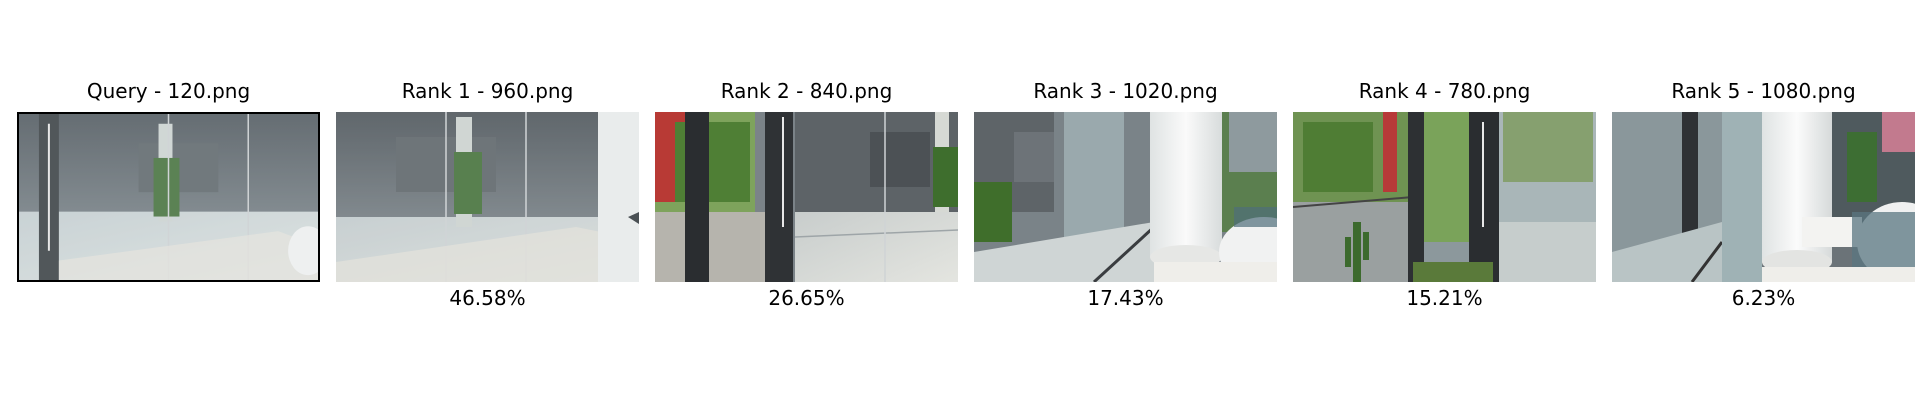  What do you see at coordinates (806, 91) in the screenshot?
I see `result-title: Rank 2 - 840.png` at bounding box center [806, 91].